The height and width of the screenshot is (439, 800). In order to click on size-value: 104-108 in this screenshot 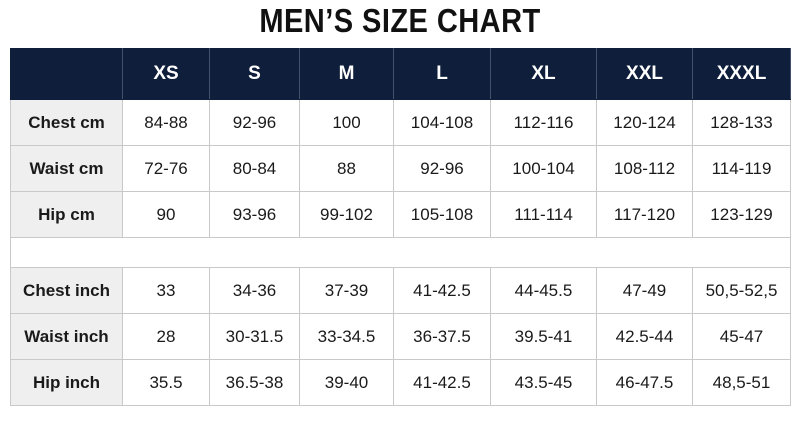, I will do `click(442, 122)`.